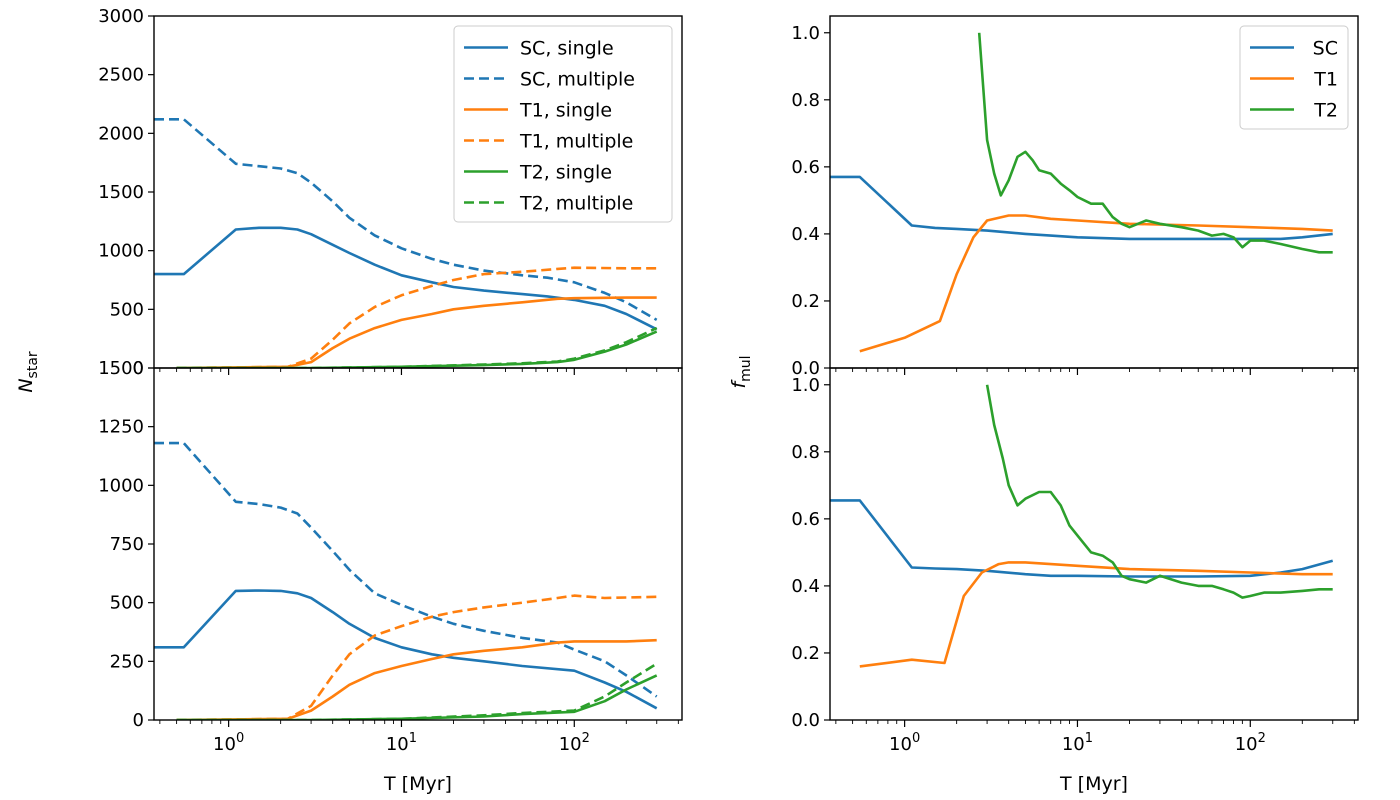  I want to click on left-y-axis-label: Nstar, so click(28, 372).